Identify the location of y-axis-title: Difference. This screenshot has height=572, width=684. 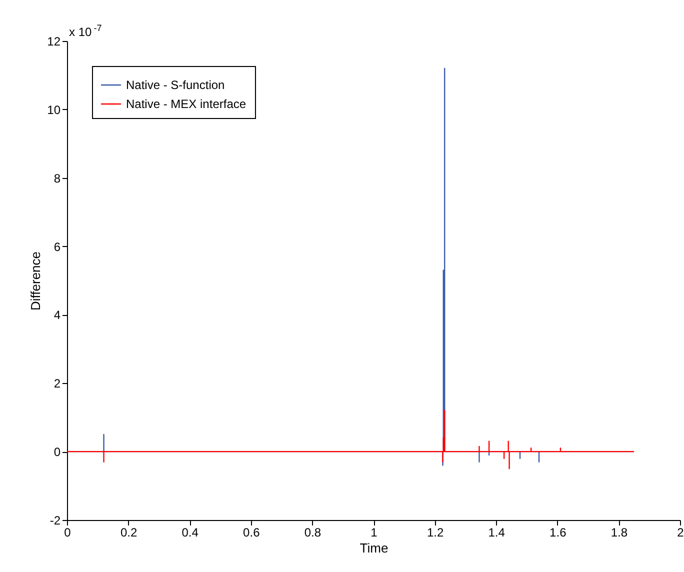
(36, 281).